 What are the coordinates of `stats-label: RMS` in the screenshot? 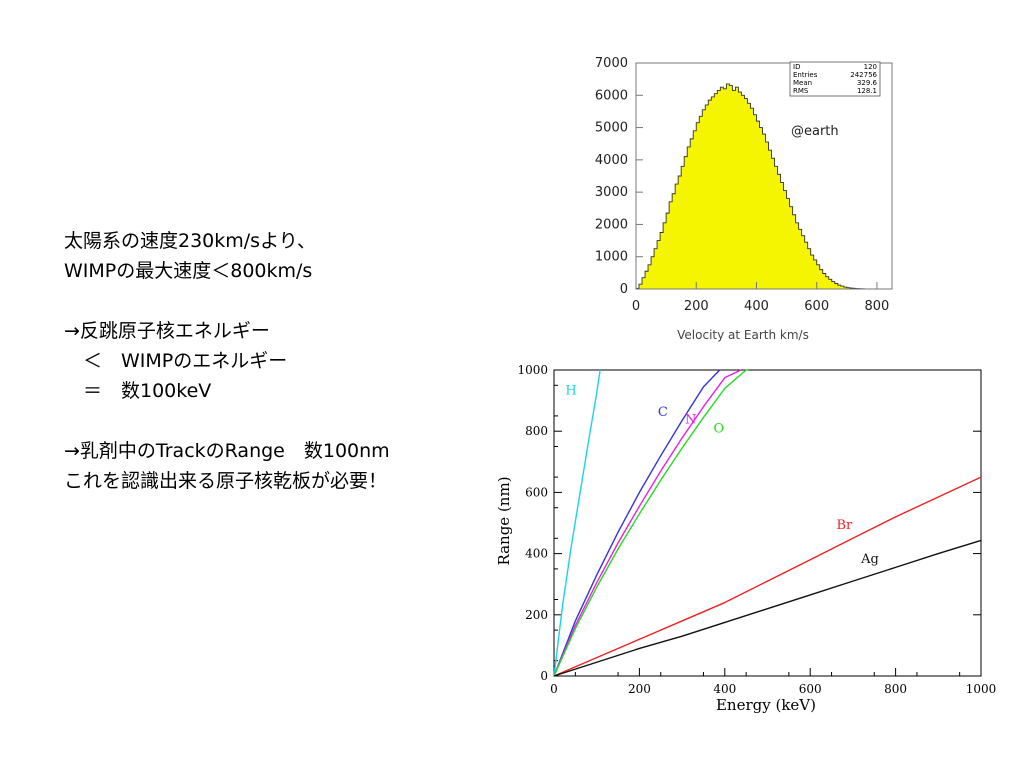 It's located at (801, 91).